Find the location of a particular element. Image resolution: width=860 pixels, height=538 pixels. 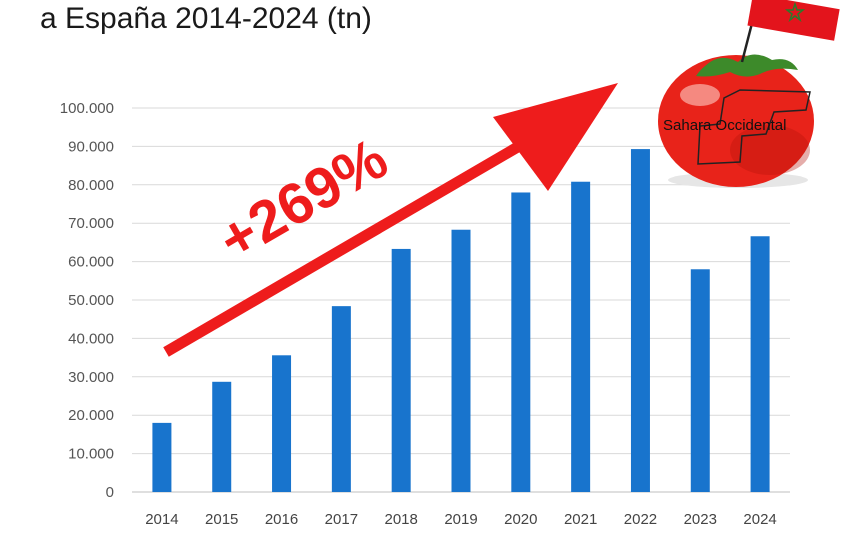

bar-2023 is located at coordinates (700, 380).